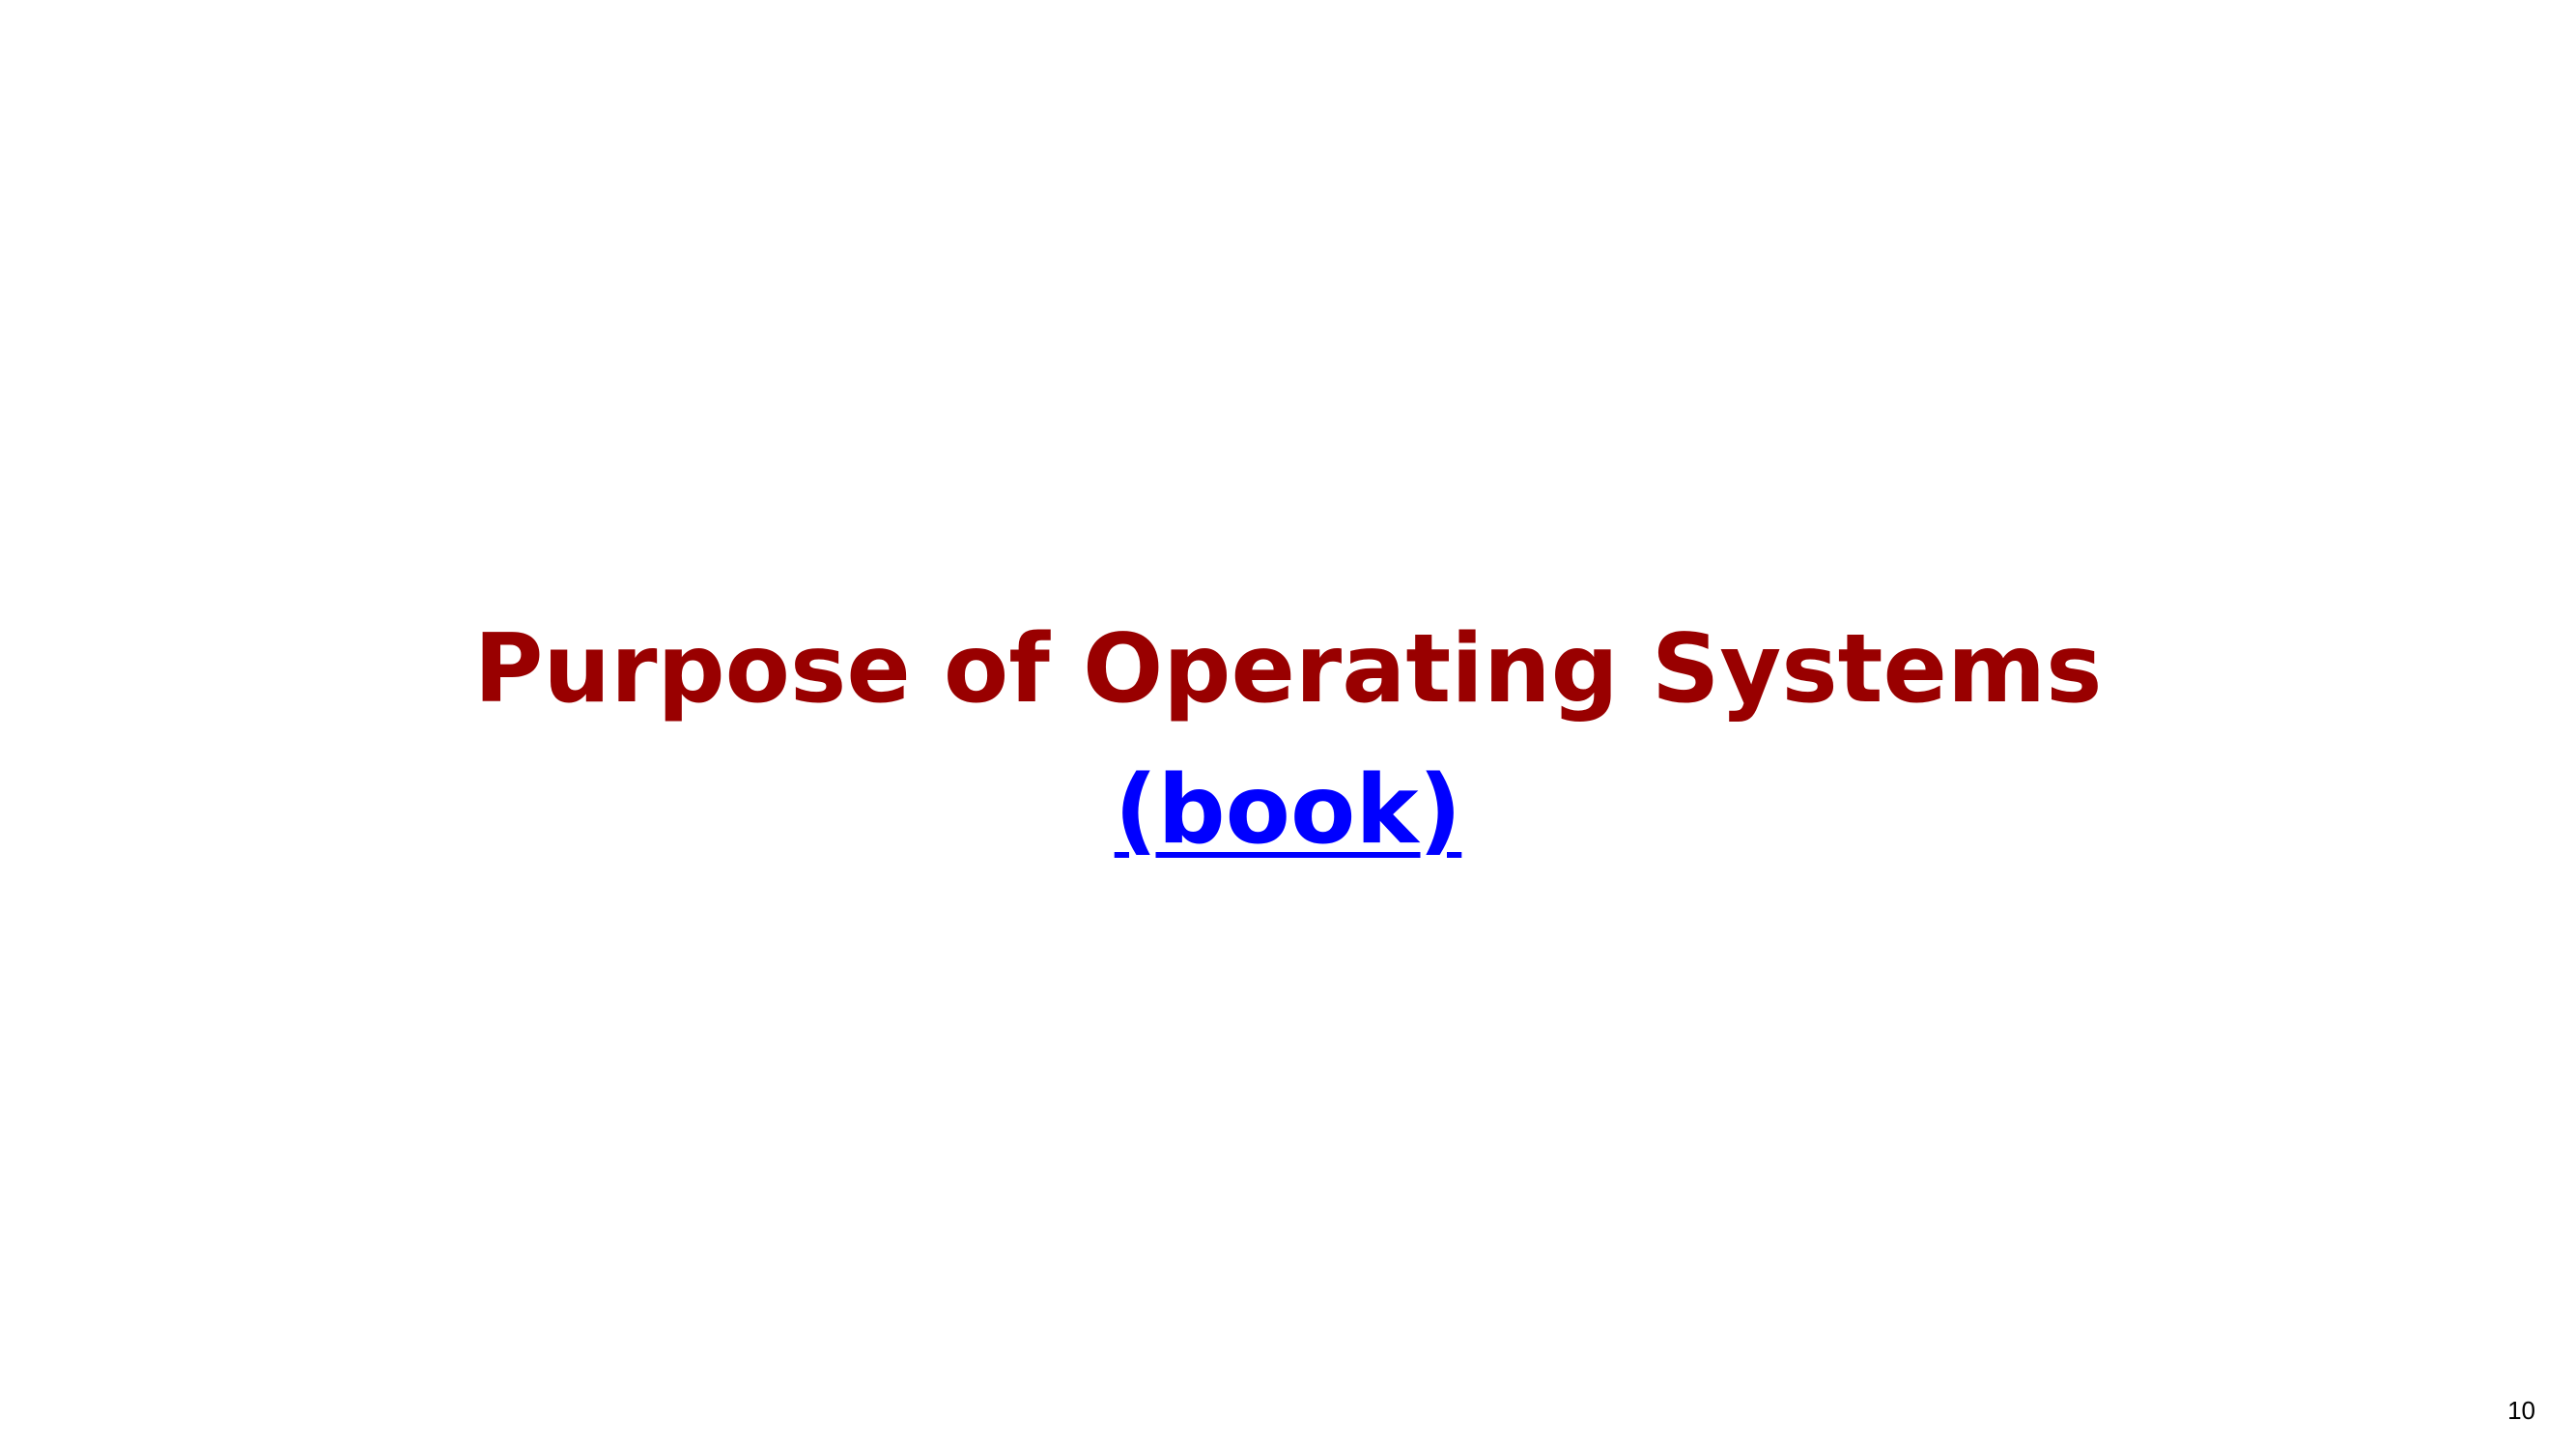 The width and height of the screenshot is (2576, 1449). I want to click on book-link: (book), so click(1288, 810).